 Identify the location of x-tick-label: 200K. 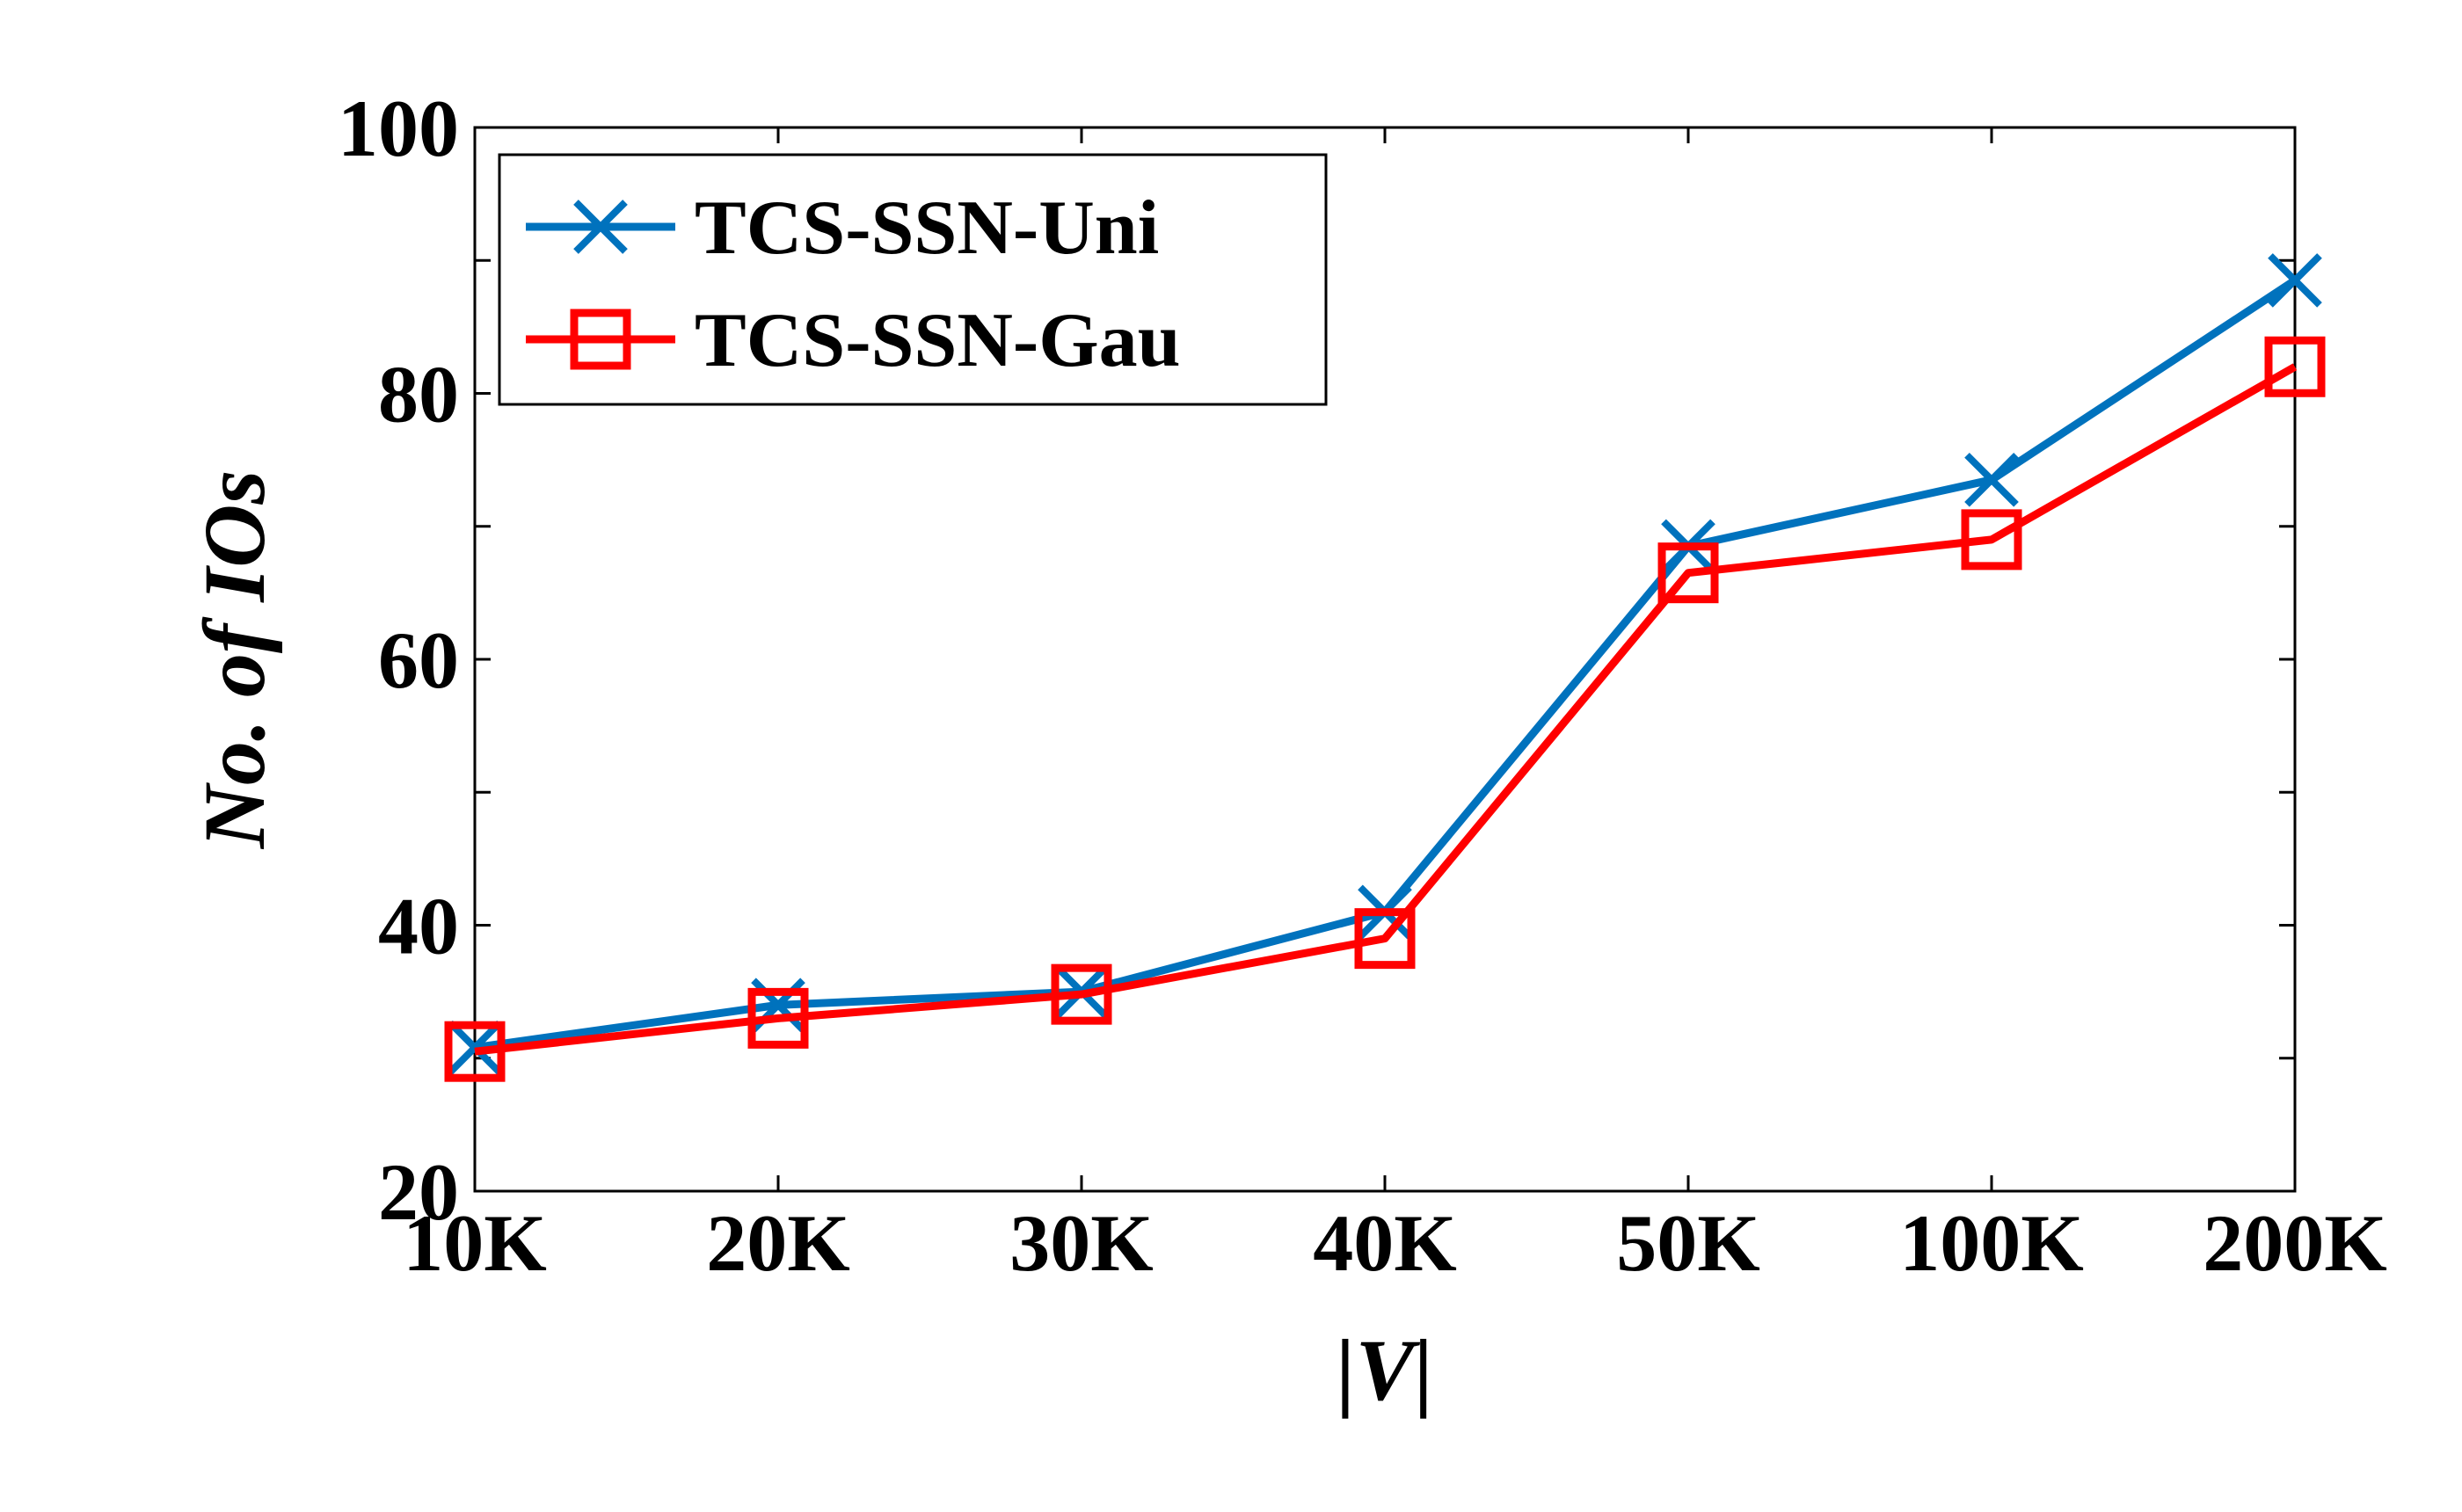
(2295, 1243).